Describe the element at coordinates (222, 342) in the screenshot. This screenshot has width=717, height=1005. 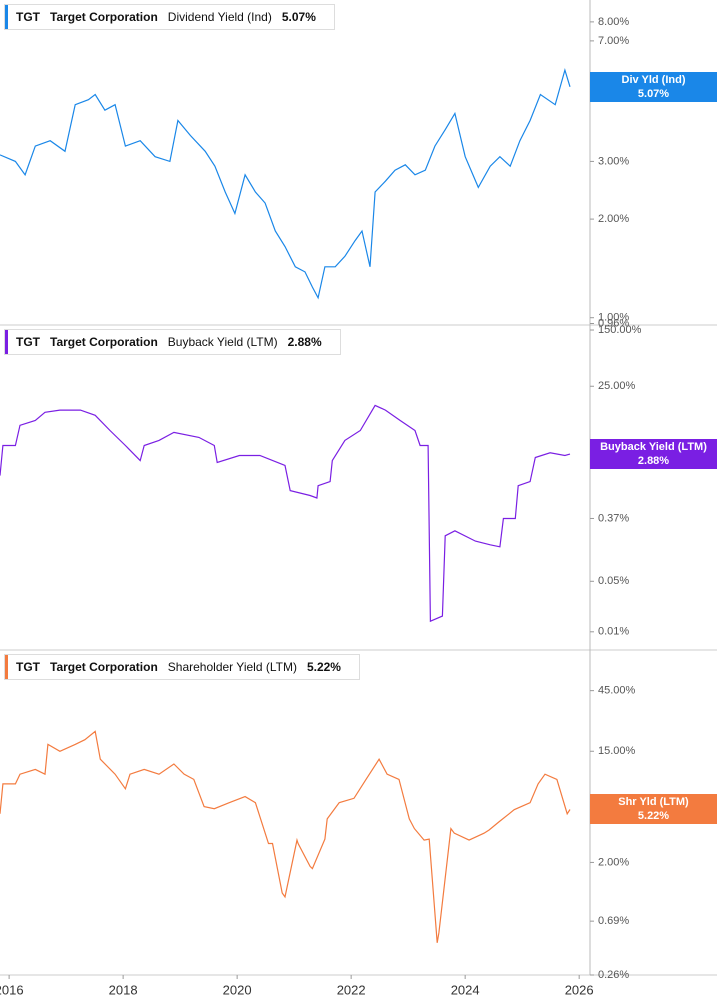
I see `legend-series-name: Buyback Yield (LTM)` at that location.